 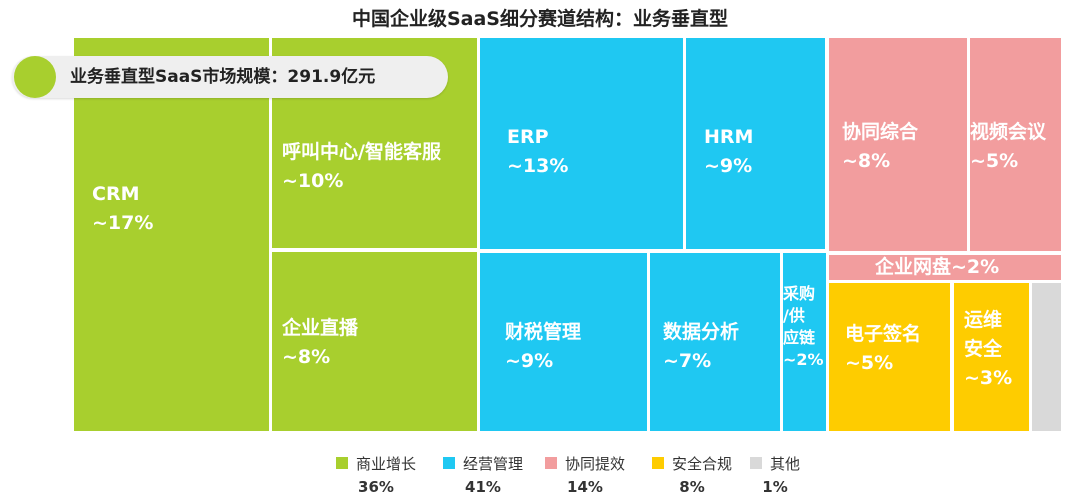 What do you see at coordinates (374, 341) in the screenshot?
I see `treemap-cell-live` at bounding box center [374, 341].